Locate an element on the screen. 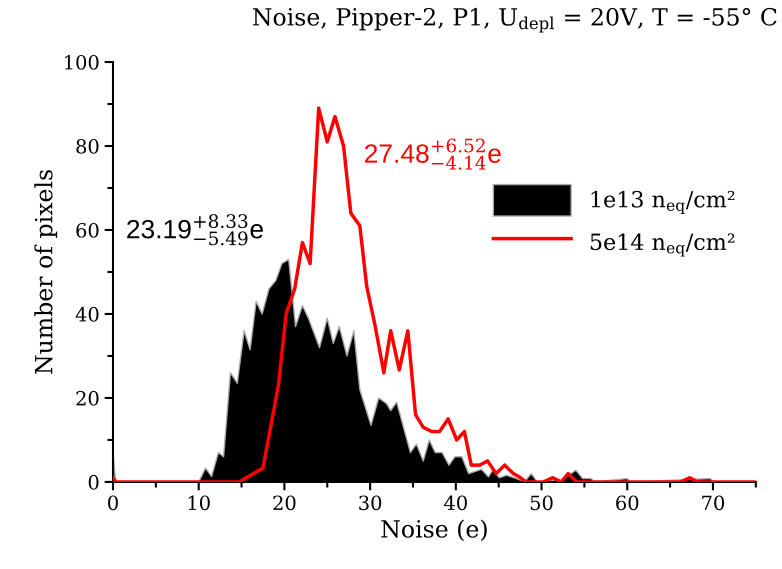 The height and width of the screenshot is (569, 782). legend-label: 1e13 n$_{eq}$/cm² is located at coordinates (663, 202).